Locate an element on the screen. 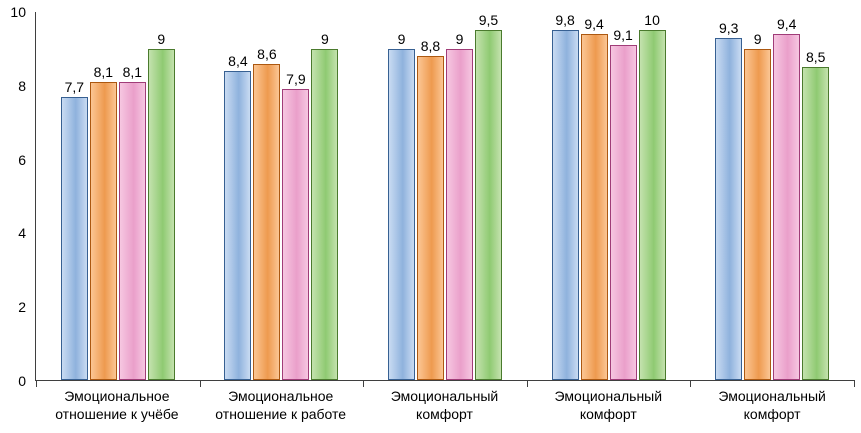  bar-value-label: 8,4 is located at coordinates (238, 60).